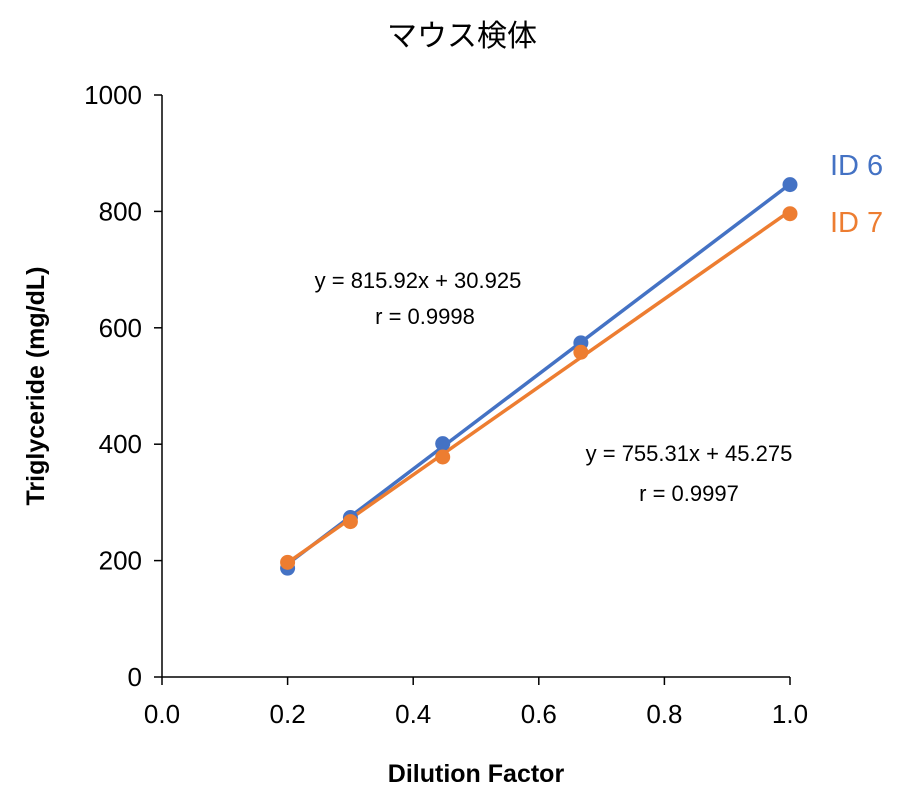 The image size is (900, 792). Describe the element at coordinates (36, 386) in the screenshot. I see `y-axis-title: Triglyceride (mg/dL)` at that location.